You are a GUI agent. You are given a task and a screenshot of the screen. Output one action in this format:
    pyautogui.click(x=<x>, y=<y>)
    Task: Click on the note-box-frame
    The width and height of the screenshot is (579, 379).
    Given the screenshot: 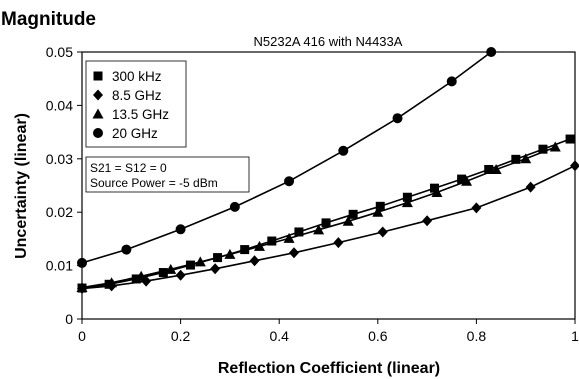 What is the action you would take?
    pyautogui.click(x=167, y=174)
    